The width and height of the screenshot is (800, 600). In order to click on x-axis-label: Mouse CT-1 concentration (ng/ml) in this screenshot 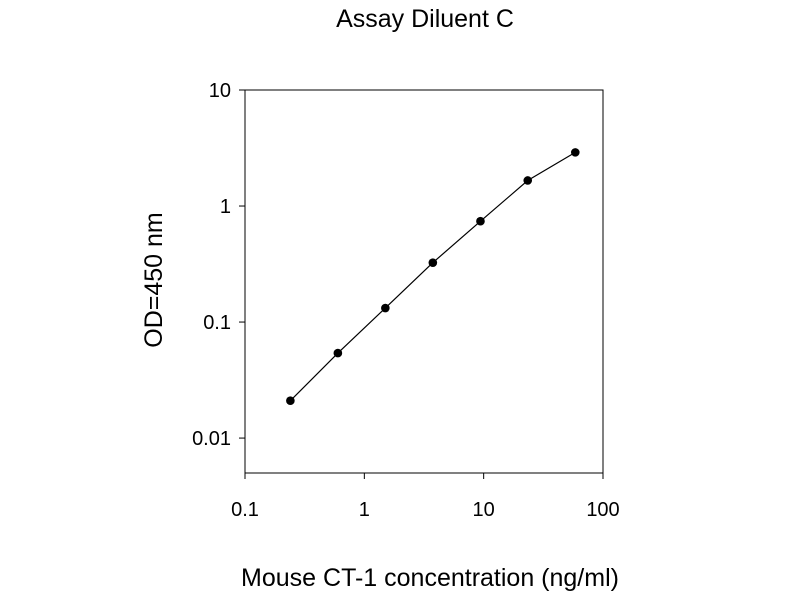, I will do `click(430, 578)`.